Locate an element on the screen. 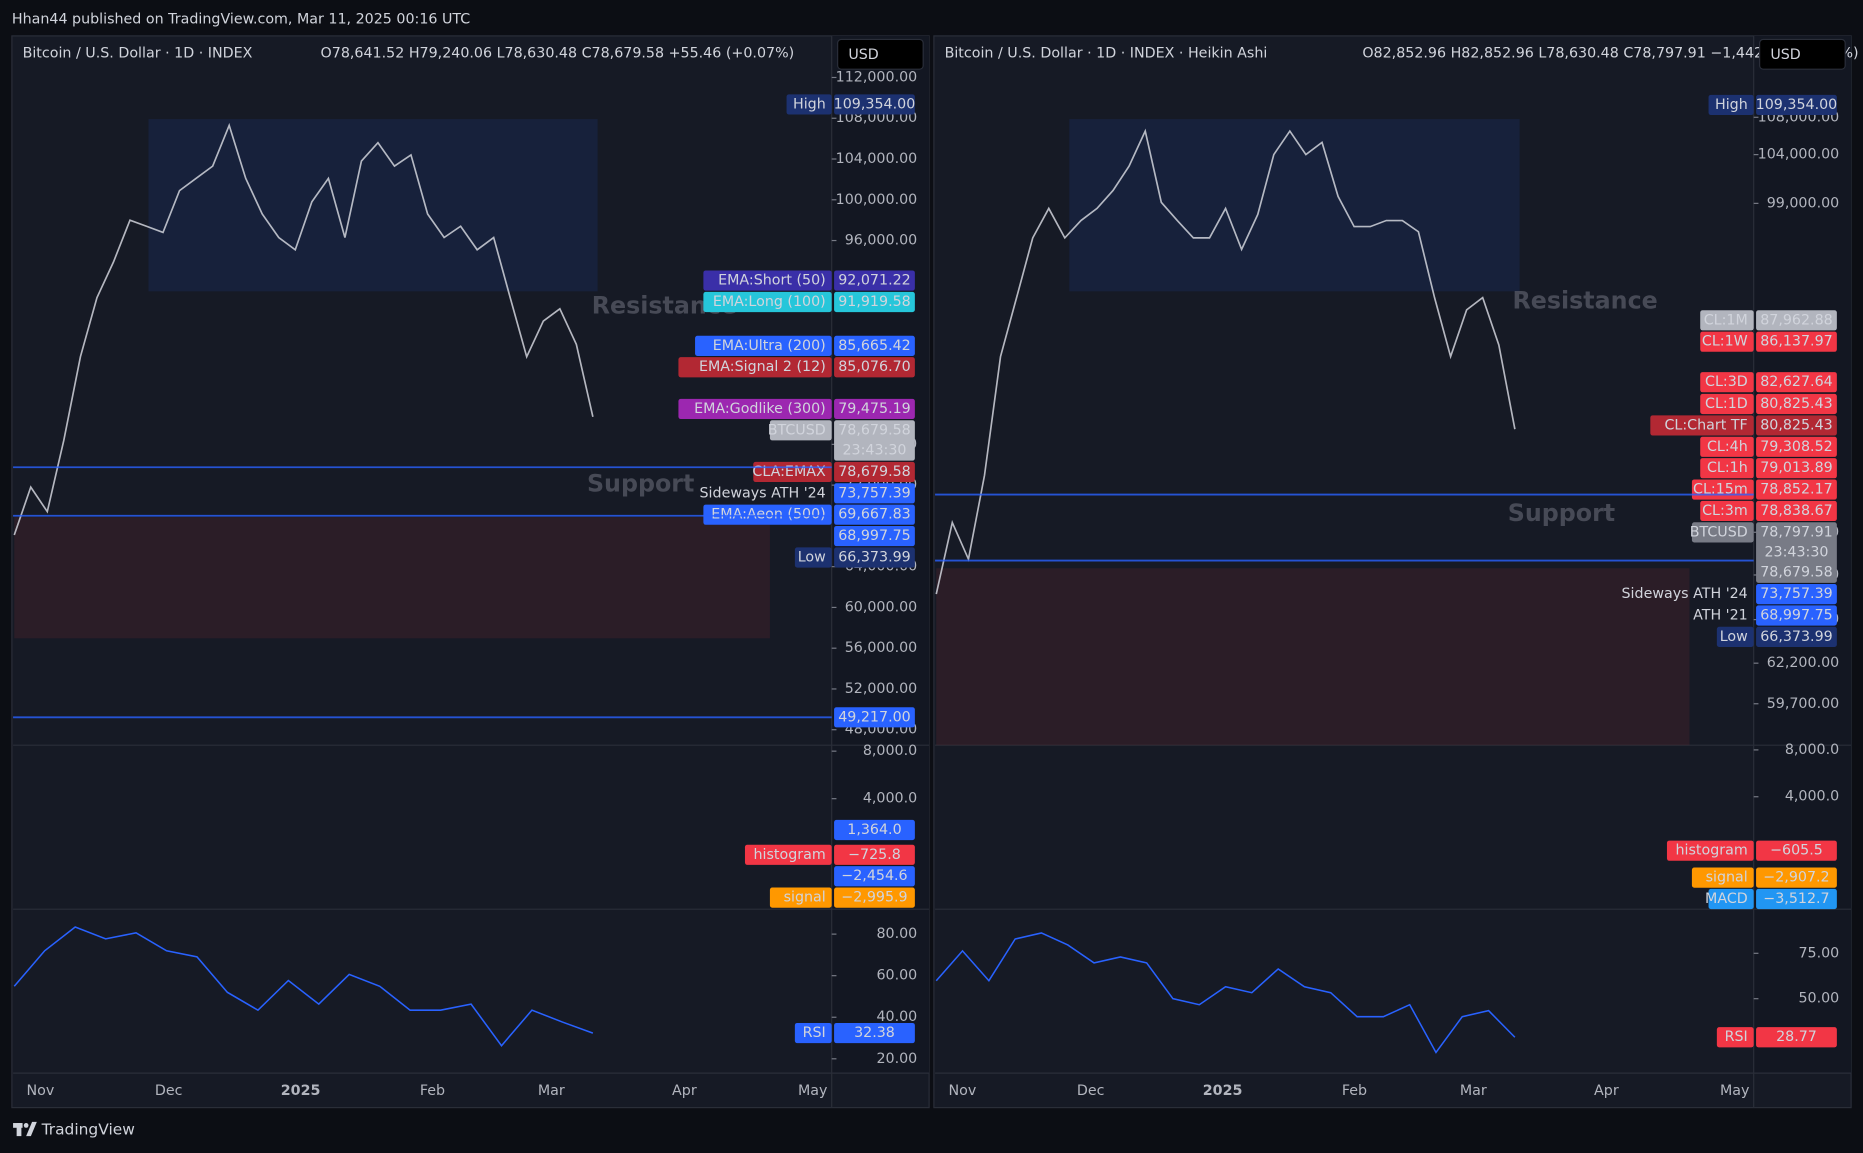 The width and height of the screenshot is (1863, 1153). tag-name: CL:1D is located at coordinates (1726, 404).